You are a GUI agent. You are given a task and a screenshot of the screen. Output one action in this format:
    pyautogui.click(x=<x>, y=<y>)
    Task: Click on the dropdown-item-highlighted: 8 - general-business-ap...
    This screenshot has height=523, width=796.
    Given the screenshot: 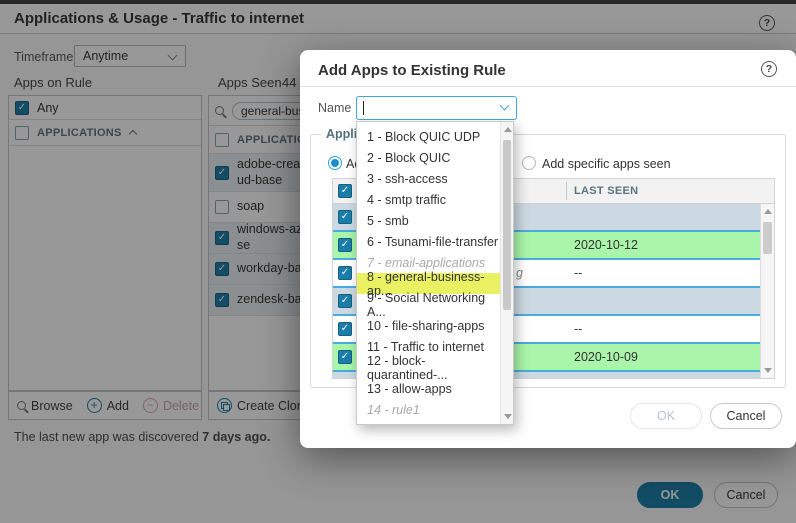 What is the action you would take?
    pyautogui.click(x=429, y=284)
    